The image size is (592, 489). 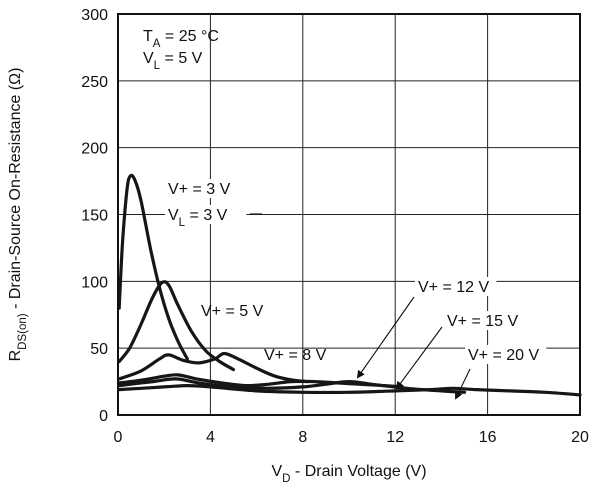 What do you see at coordinates (94, 149) in the screenshot?
I see `y-tick-label: 200` at bounding box center [94, 149].